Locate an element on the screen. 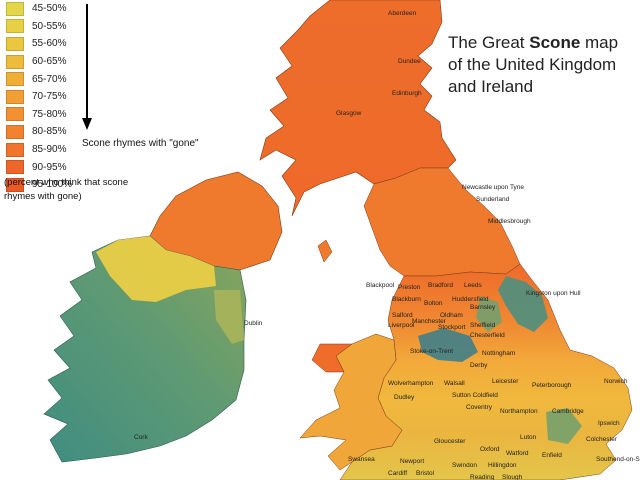 The width and height of the screenshot is (640, 480). city-label: Salford is located at coordinates (402, 315).